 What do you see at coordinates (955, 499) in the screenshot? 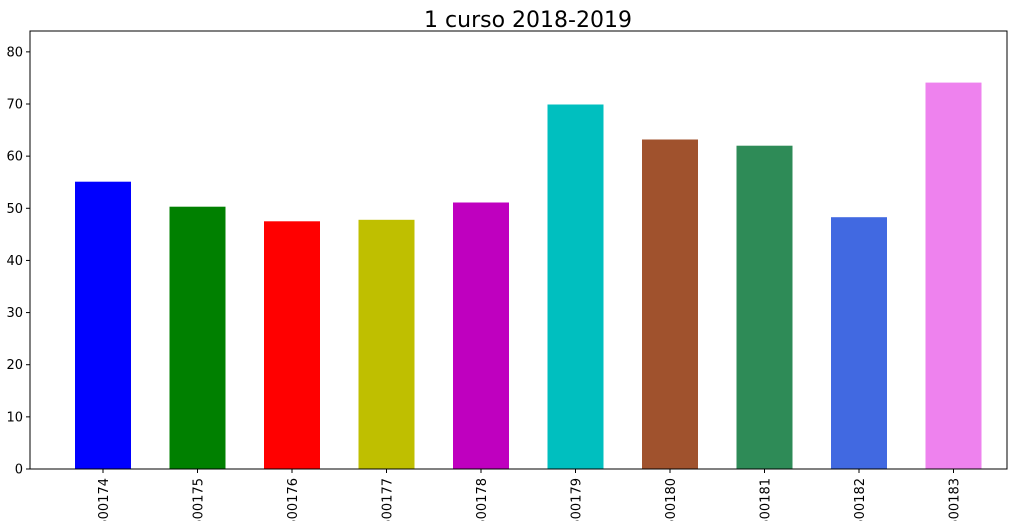
I see `x-tick-label: 500183` at bounding box center [955, 499].